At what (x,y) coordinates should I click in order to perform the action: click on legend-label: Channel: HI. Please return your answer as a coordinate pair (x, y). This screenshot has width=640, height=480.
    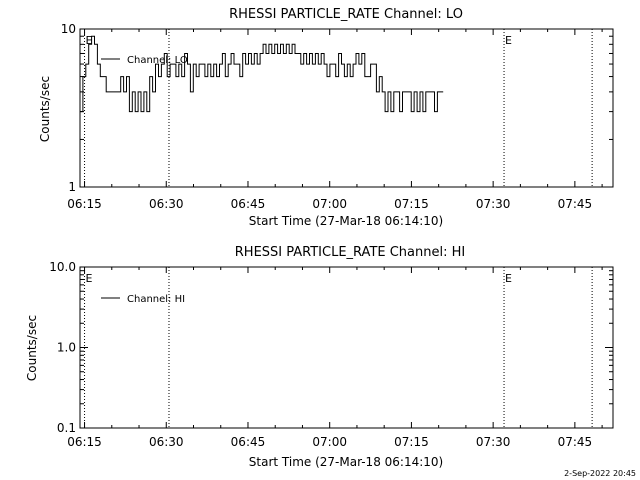
    Looking at the image, I should click on (156, 299).